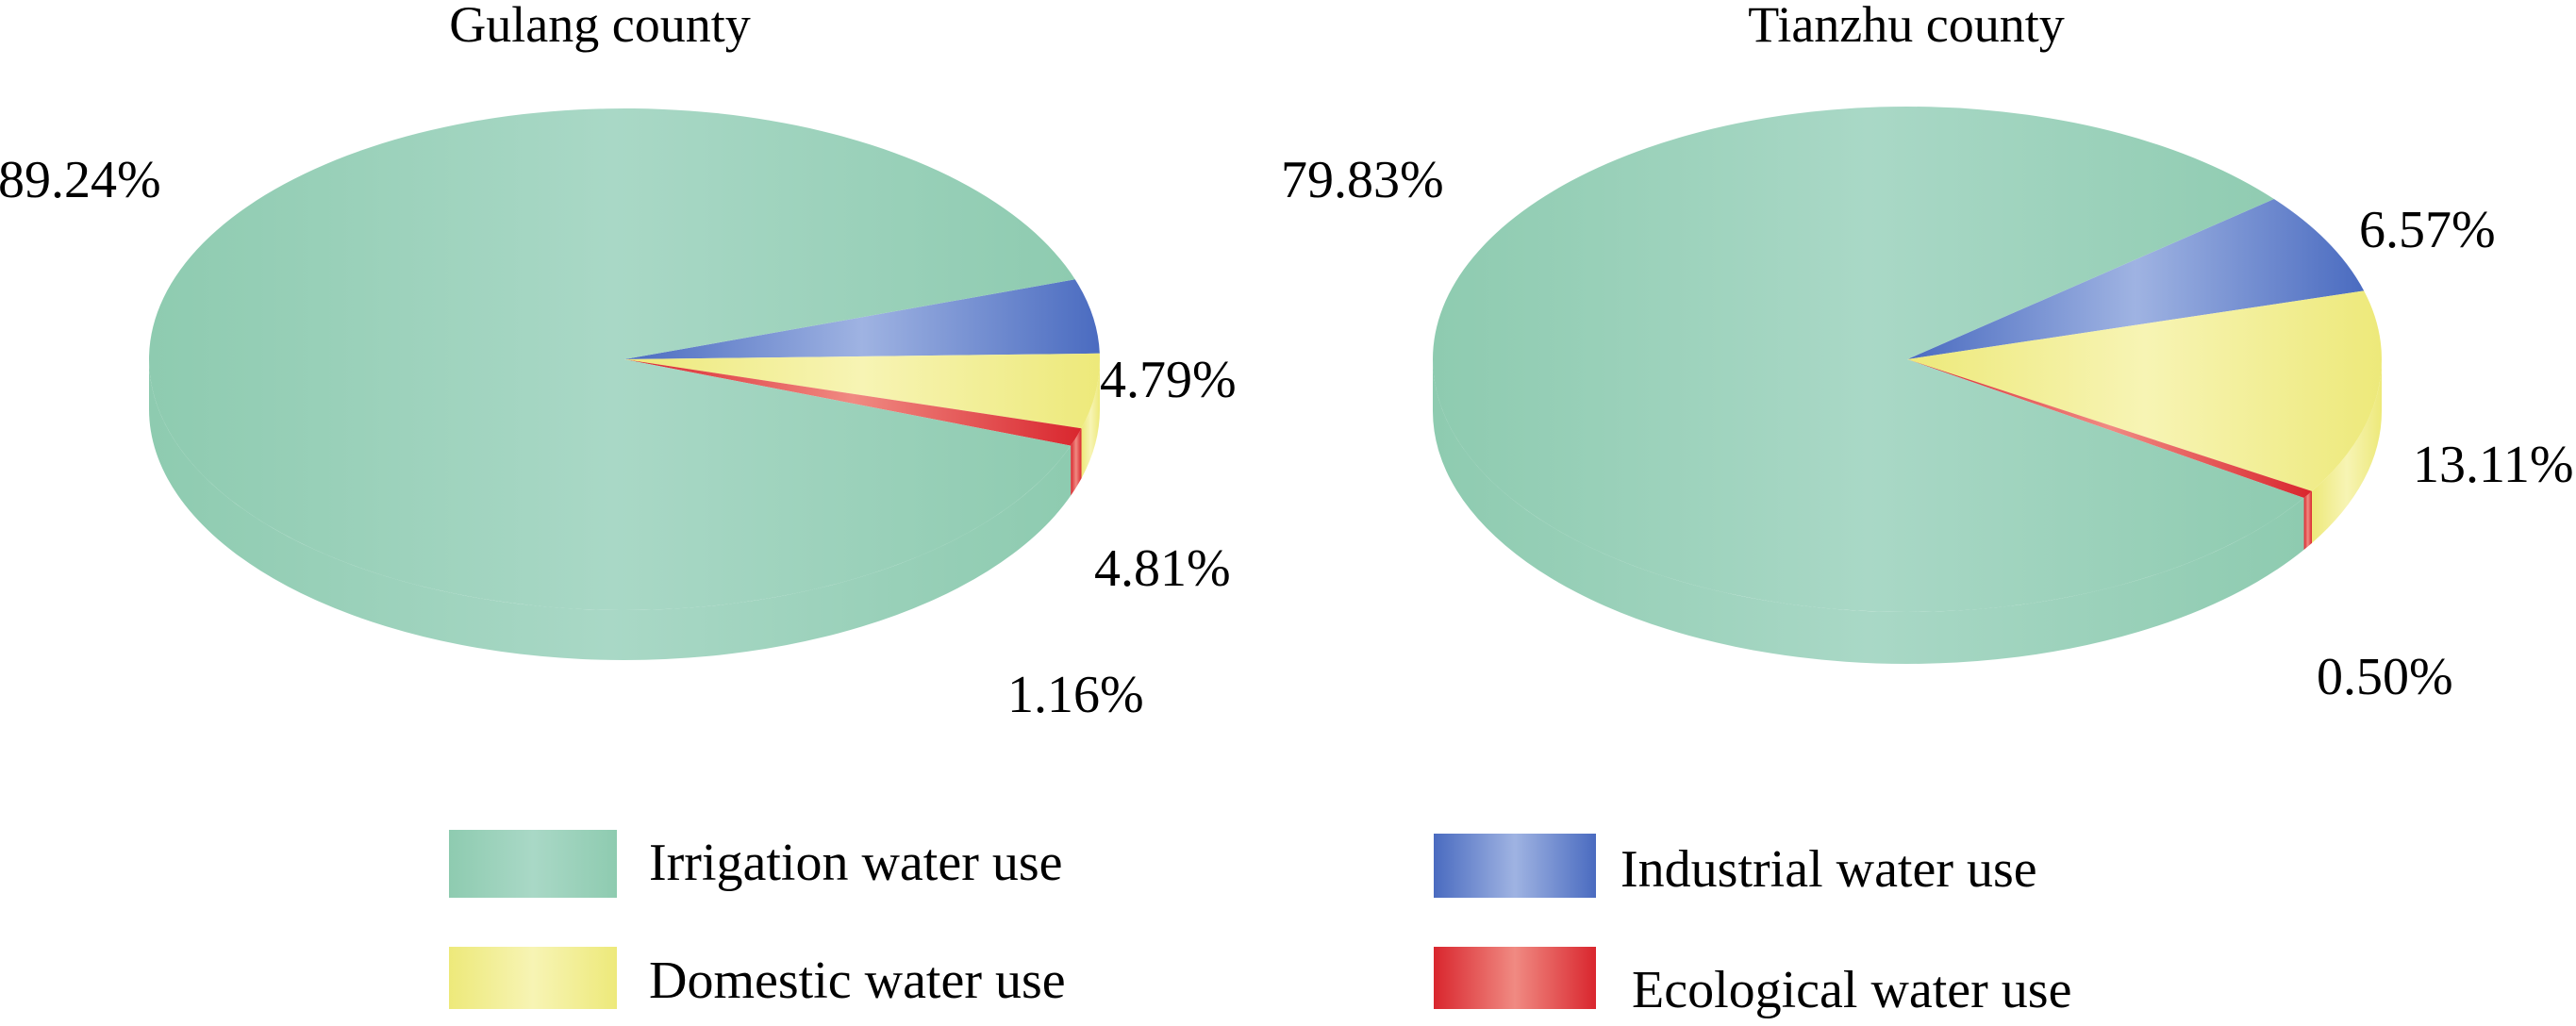  Describe the element at coordinates (1362, 180) in the screenshot. I see `slice-label-tianzhu-irrigation: 79.83%` at that location.